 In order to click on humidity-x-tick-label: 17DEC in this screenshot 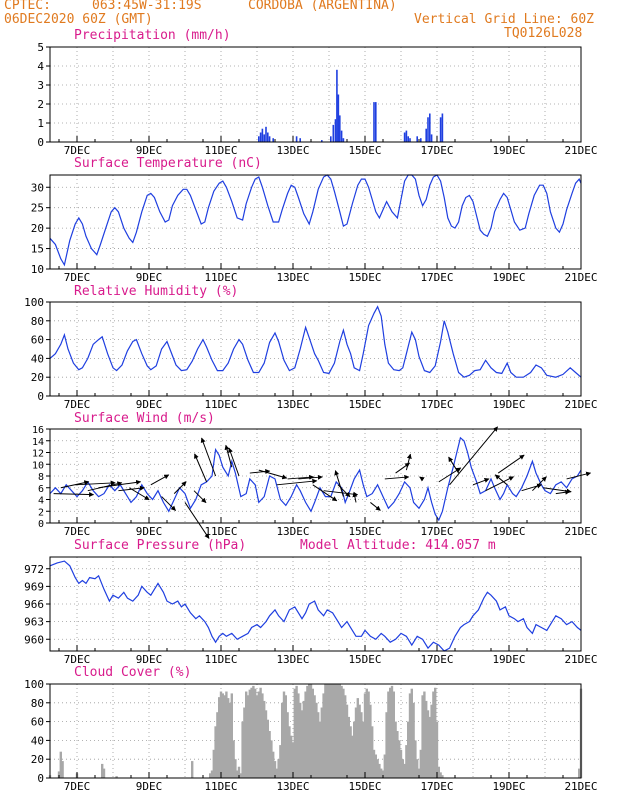, I will do `click(436, 404)`.